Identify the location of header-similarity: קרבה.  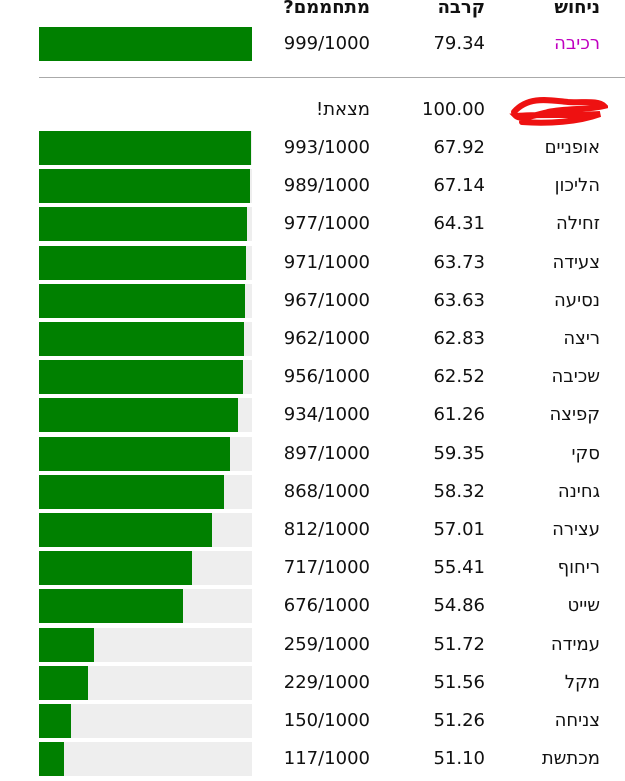
(461, 9).